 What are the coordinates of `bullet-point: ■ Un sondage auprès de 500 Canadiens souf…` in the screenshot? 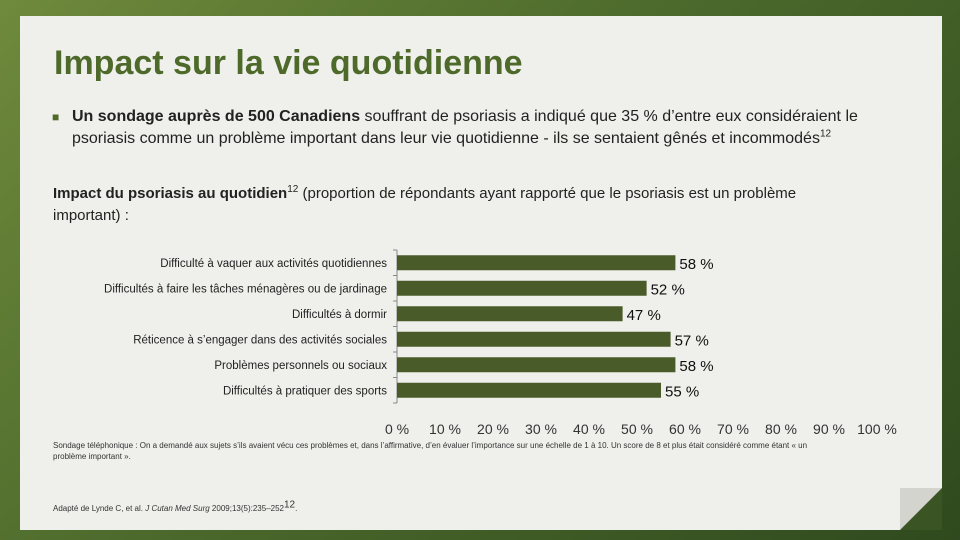 It's located at (462, 127).